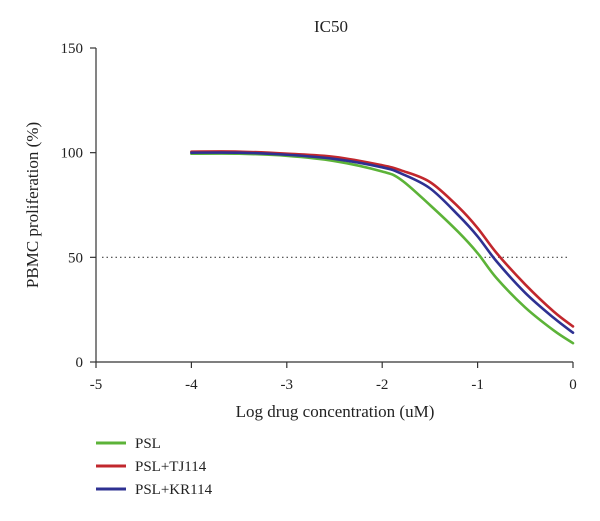  I want to click on legend: PSL PSL+TJ114 PSL+KR114, so click(154, 467).